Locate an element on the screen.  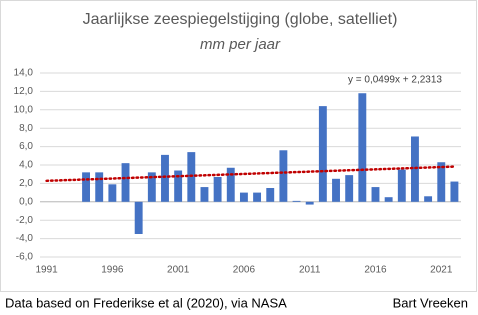
y-tick-label: 14,0 is located at coordinates (24, 73).